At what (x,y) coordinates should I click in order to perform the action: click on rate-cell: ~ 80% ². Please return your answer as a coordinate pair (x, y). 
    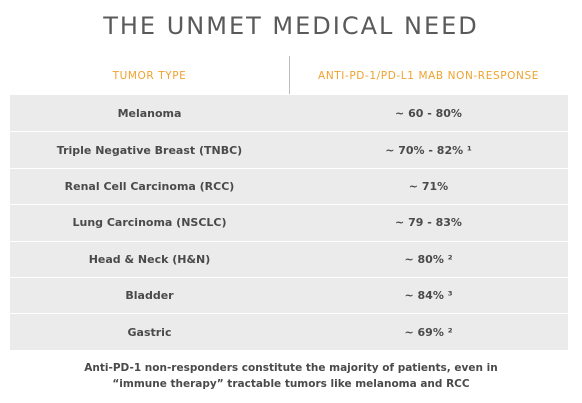
    Looking at the image, I should click on (428, 259).